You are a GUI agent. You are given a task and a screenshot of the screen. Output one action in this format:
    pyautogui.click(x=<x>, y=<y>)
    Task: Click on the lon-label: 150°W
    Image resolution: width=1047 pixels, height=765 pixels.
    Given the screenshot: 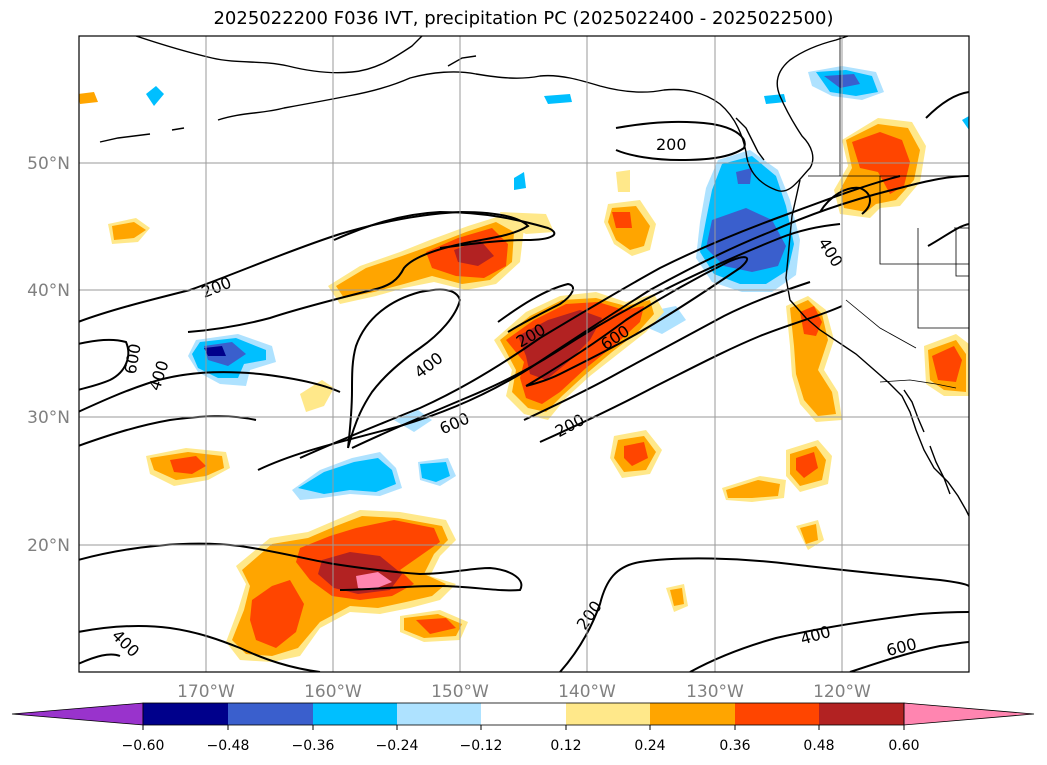 What is the action you would take?
    pyautogui.click(x=460, y=692)
    